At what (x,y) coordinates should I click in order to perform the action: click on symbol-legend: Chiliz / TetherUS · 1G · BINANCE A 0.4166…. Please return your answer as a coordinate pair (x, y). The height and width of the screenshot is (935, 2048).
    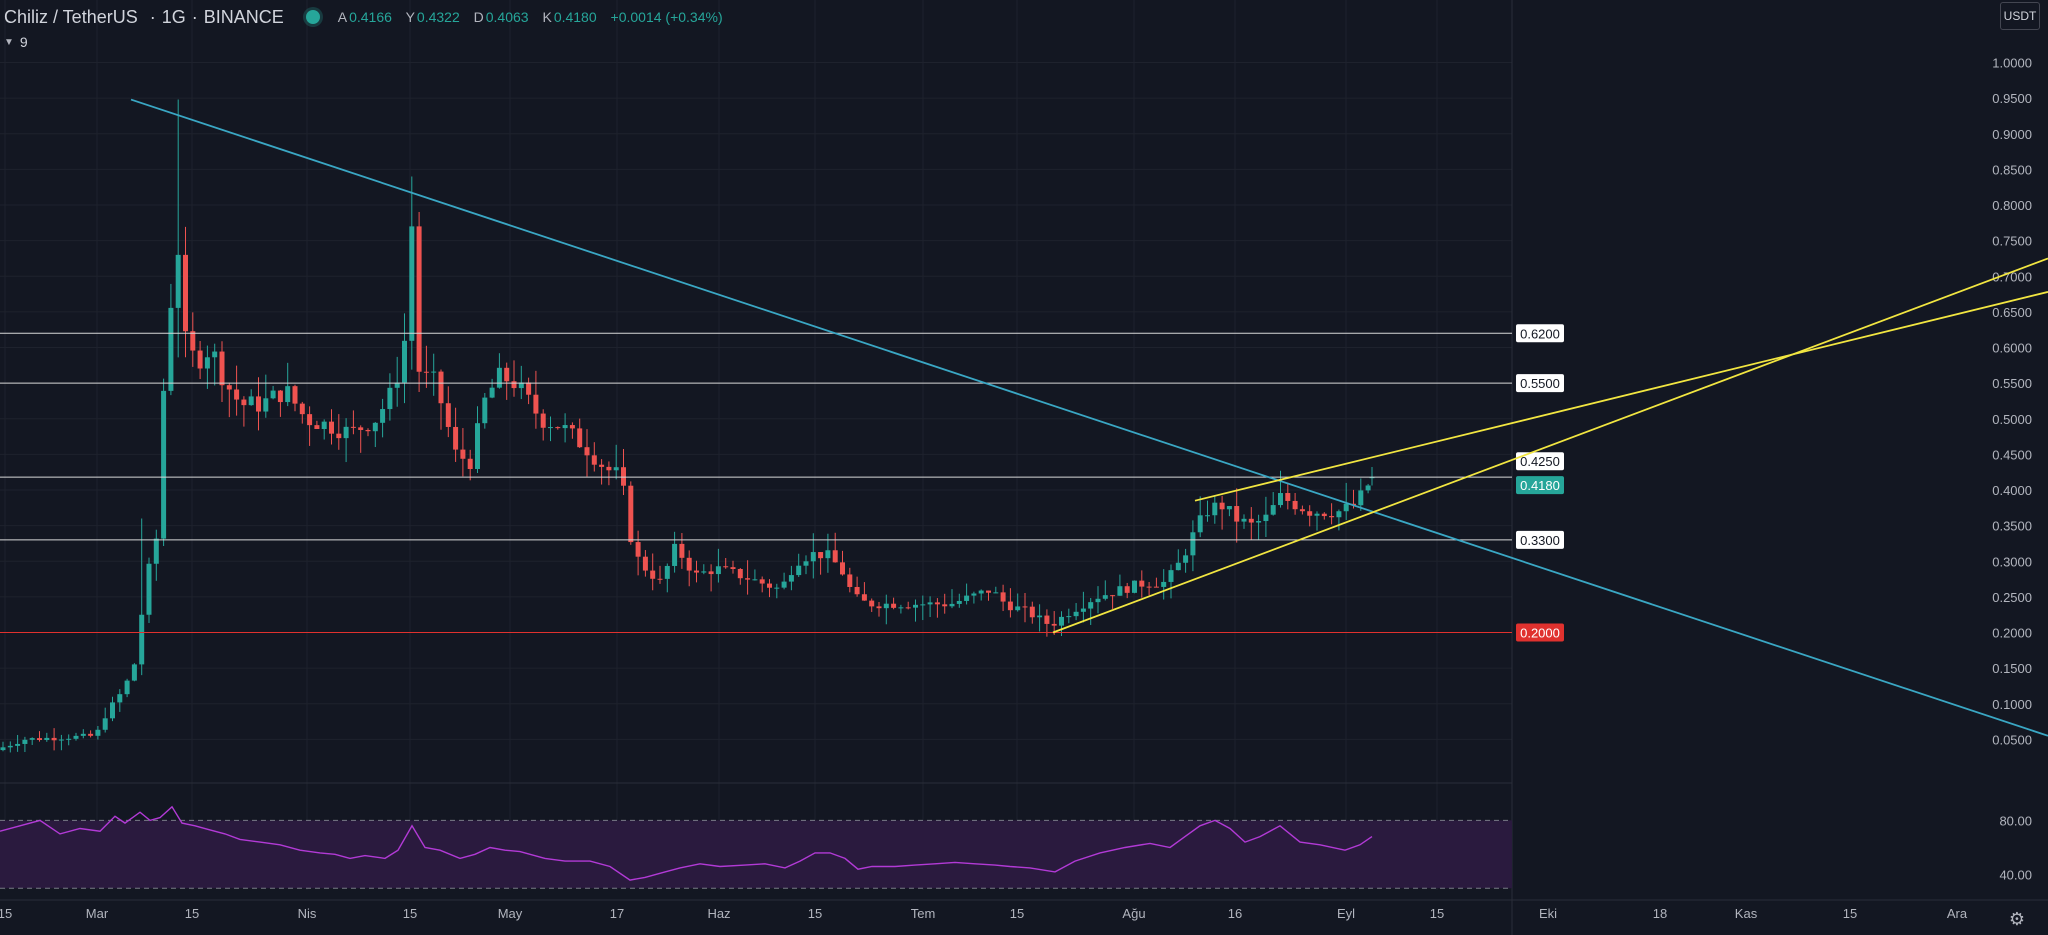
    Looking at the image, I should click on (368, 17).